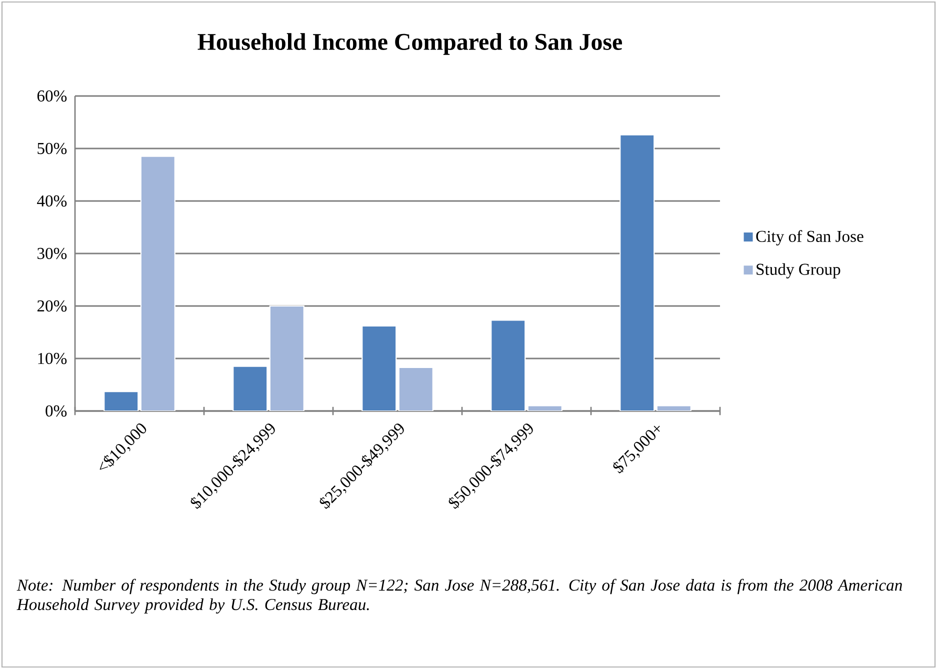  Describe the element at coordinates (810, 238) in the screenshot. I see `legend-label: City of San Jose` at that location.